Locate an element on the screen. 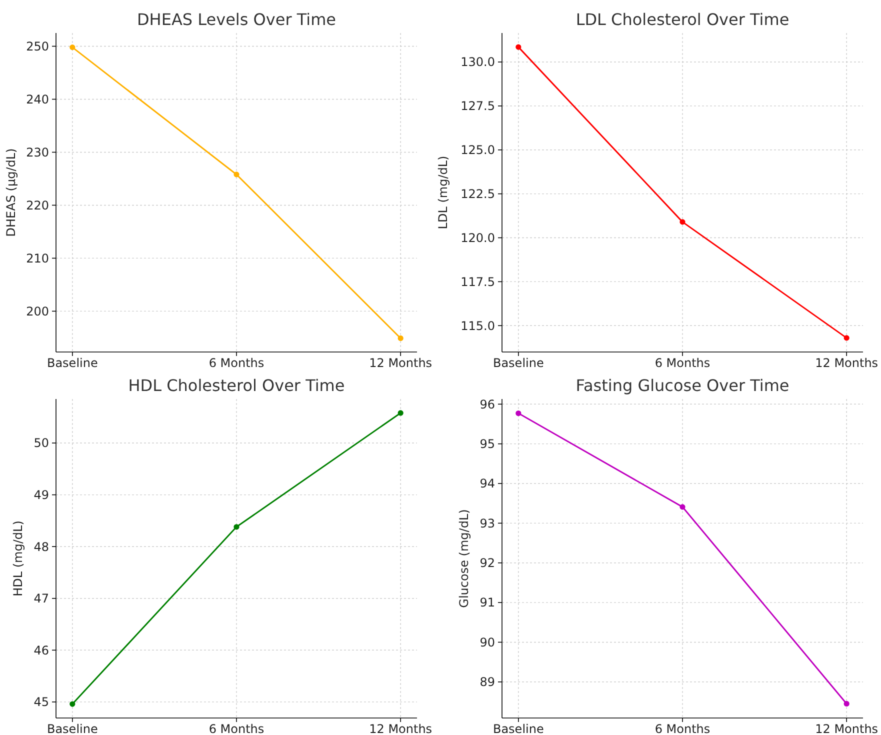 This screenshot has width=881, height=735. y-axis-title: DHEAS (µg/dL) is located at coordinates (11, 192).